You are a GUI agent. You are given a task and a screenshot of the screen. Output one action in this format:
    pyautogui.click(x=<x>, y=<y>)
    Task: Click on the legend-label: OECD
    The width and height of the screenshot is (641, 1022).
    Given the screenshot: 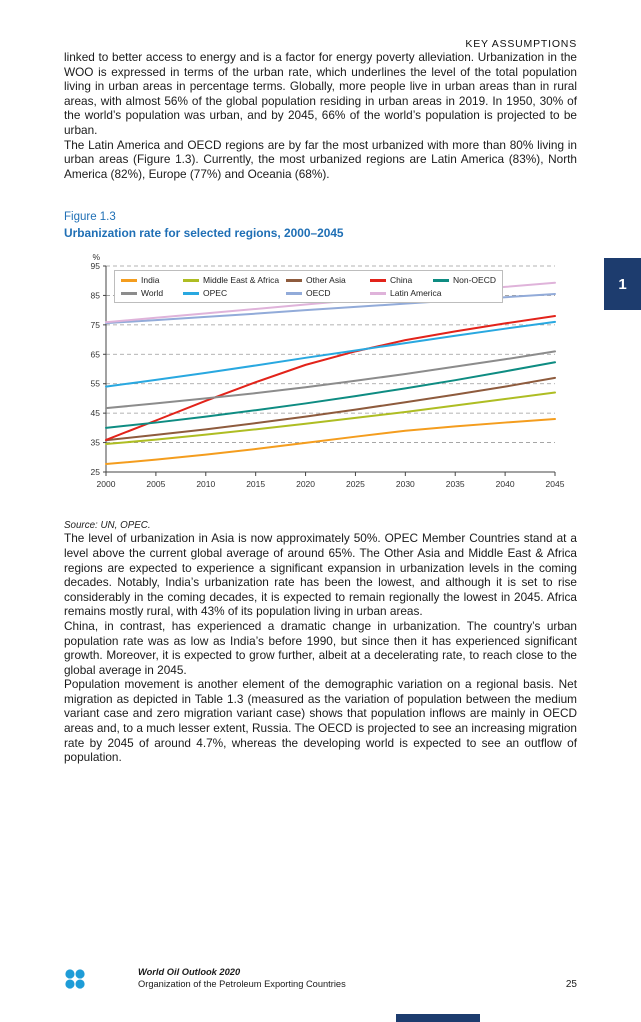 What is the action you would take?
    pyautogui.click(x=318, y=293)
    